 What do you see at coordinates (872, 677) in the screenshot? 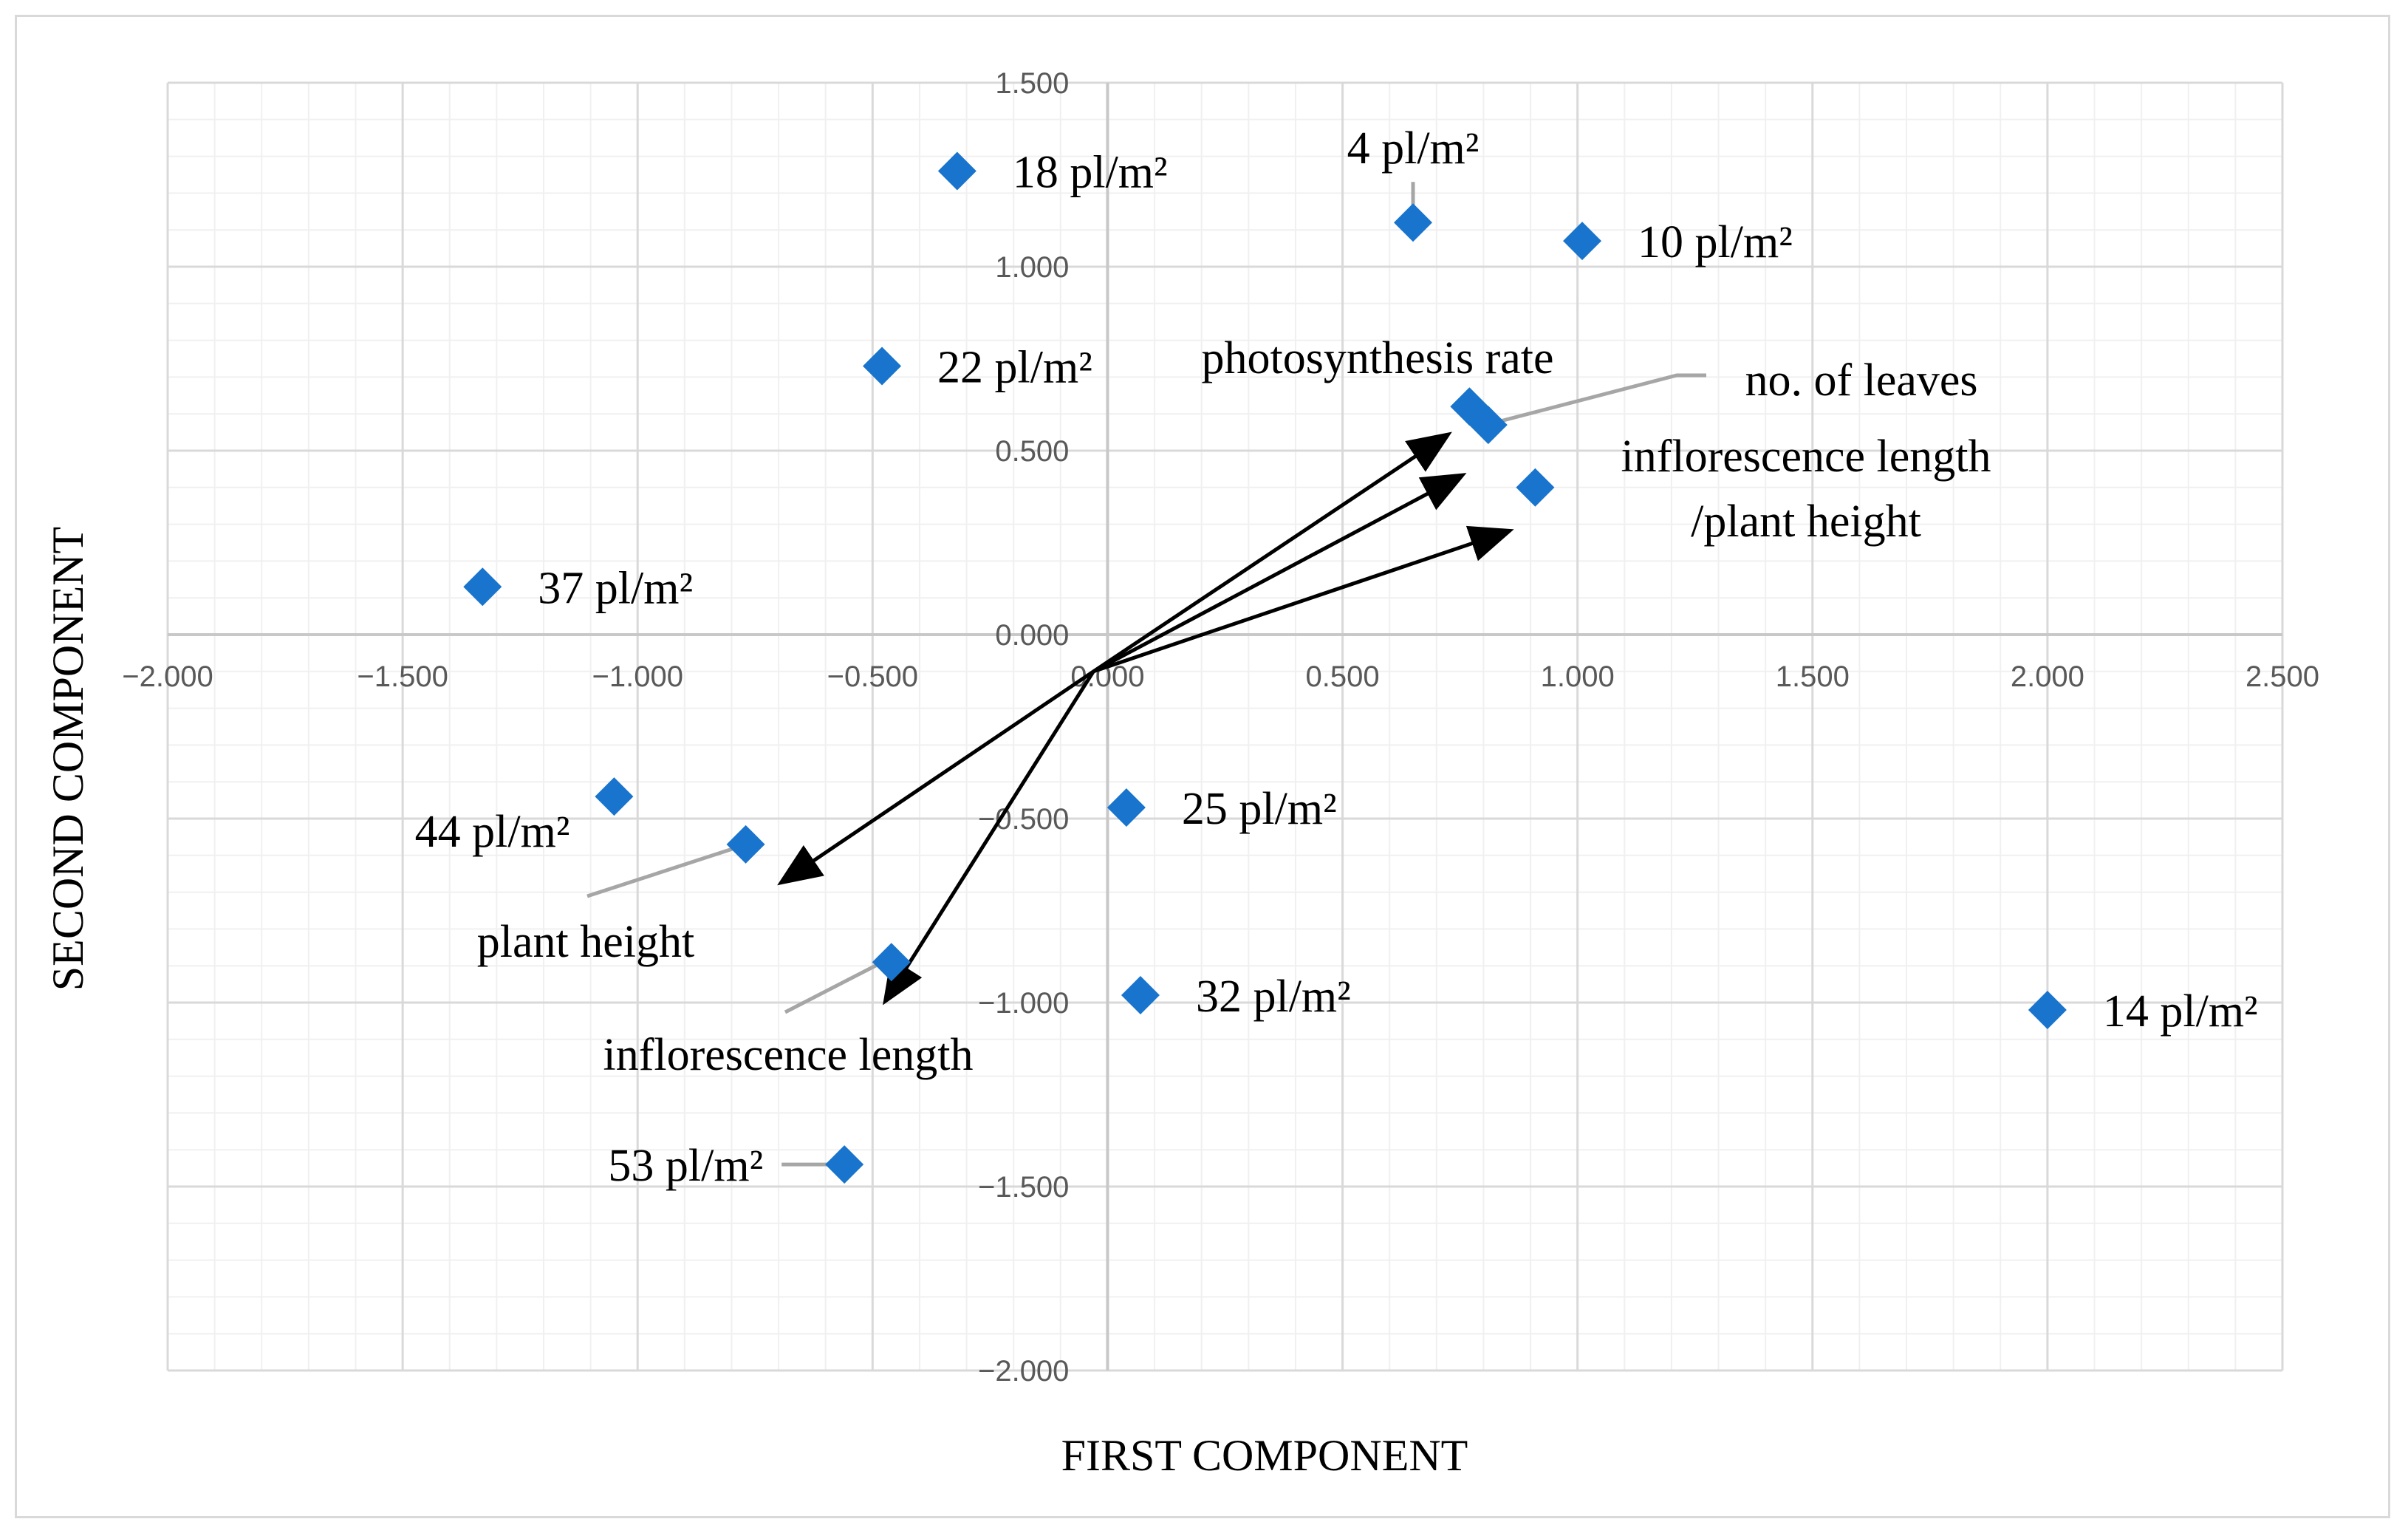
I see `x-tick-label: −0.500` at bounding box center [872, 677].